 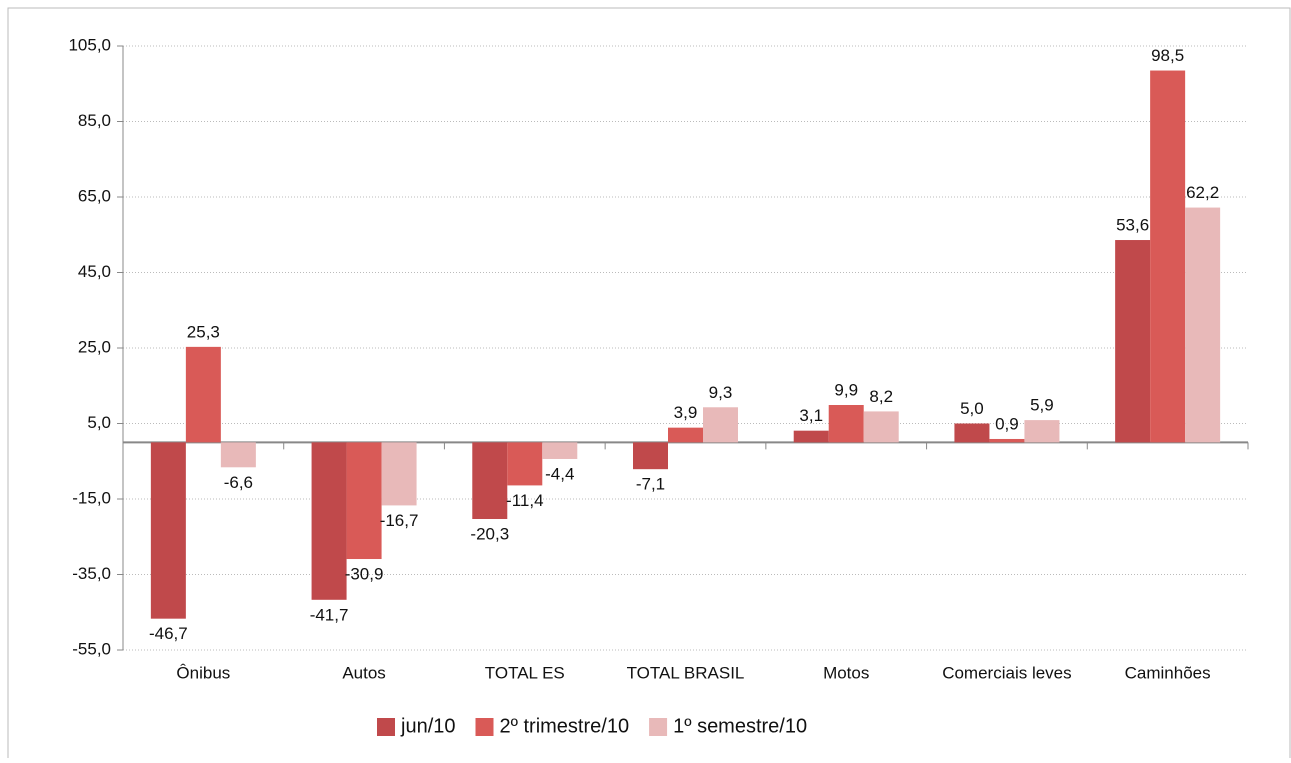 What do you see at coordinates (89, 44) in the screenshot?
I see `y-tick-label: 105,0` at bounding box center [89, 44].